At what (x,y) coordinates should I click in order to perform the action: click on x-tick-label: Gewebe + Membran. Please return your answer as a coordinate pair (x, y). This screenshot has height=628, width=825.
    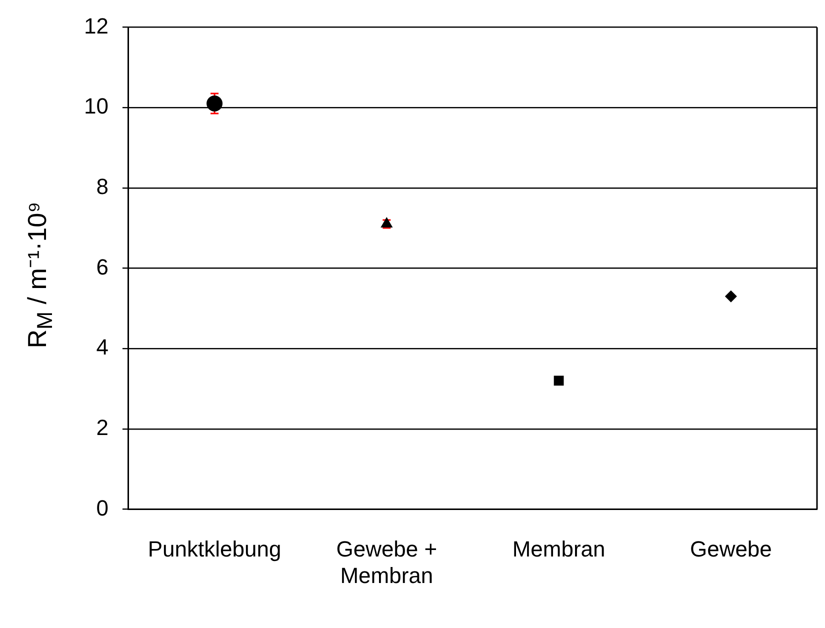
    Looking at the image, I should click on (387, 562).